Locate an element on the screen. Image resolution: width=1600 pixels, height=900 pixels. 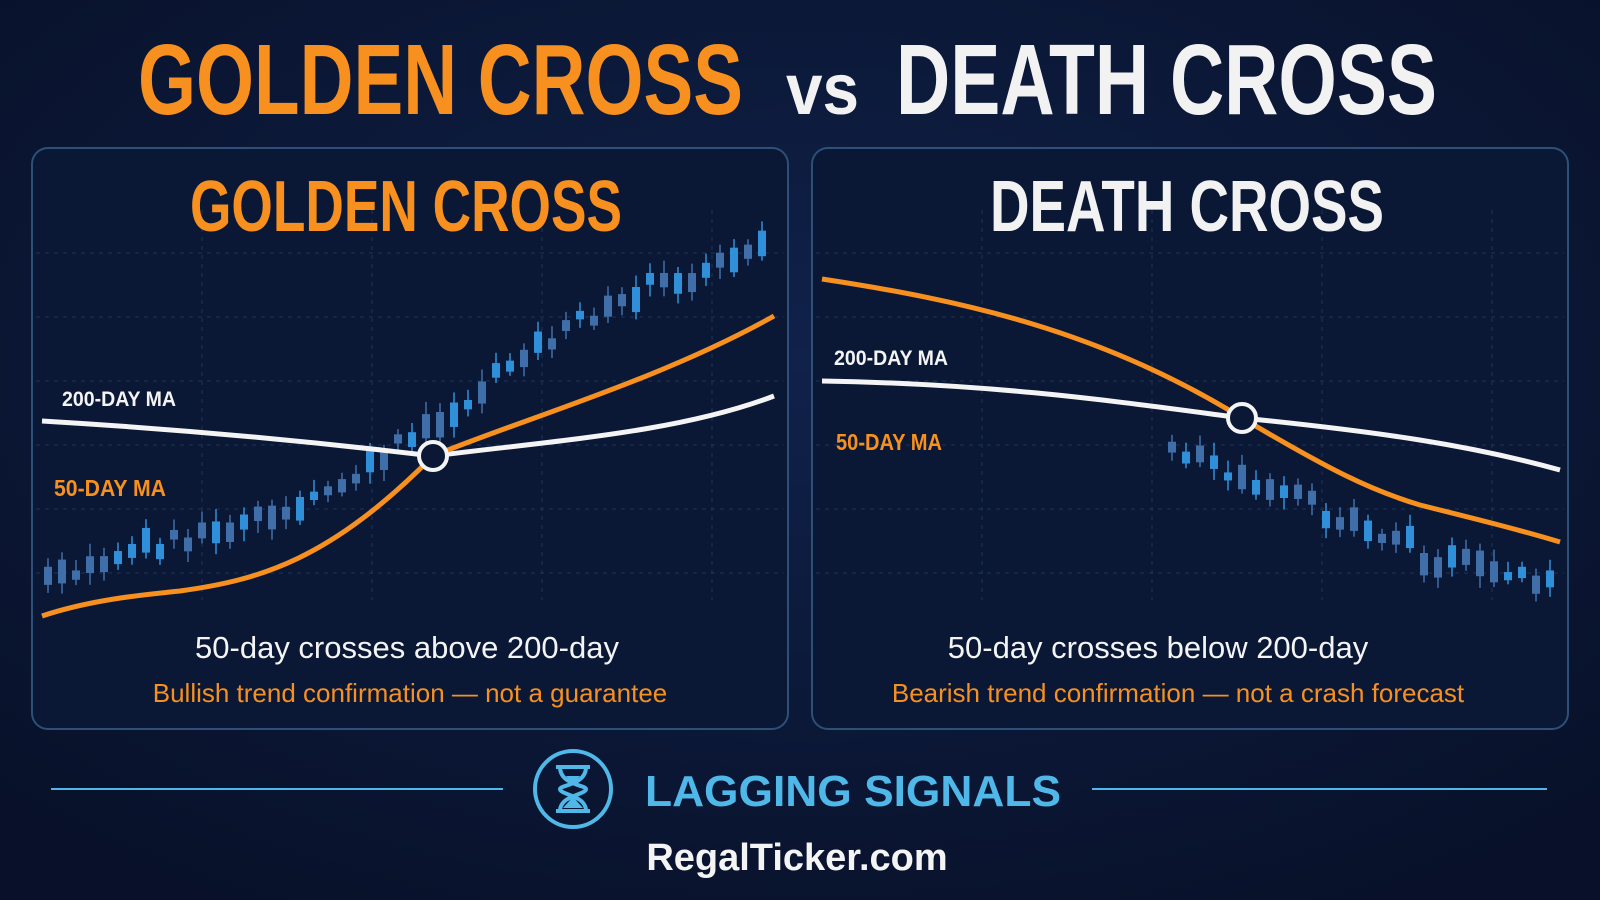
title-golden: GOLDEN CROSS is located at coordinates (440, 80).